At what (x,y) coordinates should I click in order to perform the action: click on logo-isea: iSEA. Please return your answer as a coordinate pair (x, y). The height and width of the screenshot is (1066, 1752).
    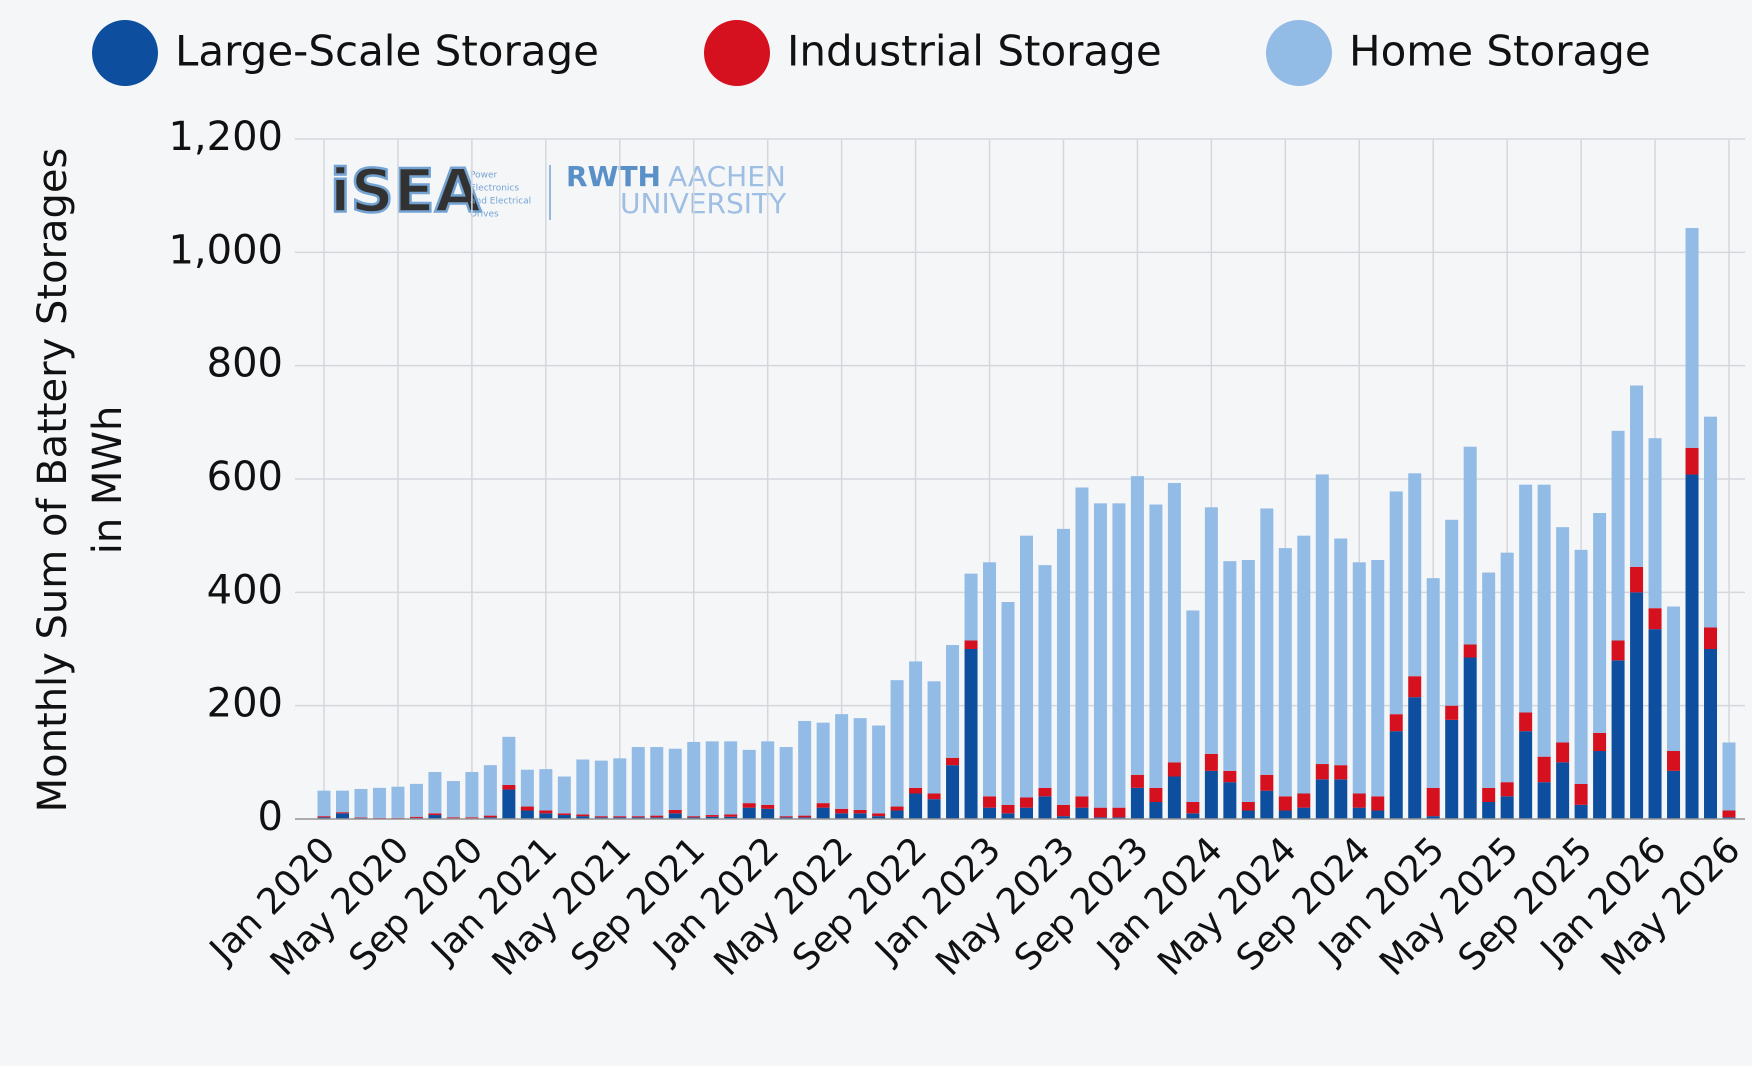
    Looking at the image, I should click on (406, 192).